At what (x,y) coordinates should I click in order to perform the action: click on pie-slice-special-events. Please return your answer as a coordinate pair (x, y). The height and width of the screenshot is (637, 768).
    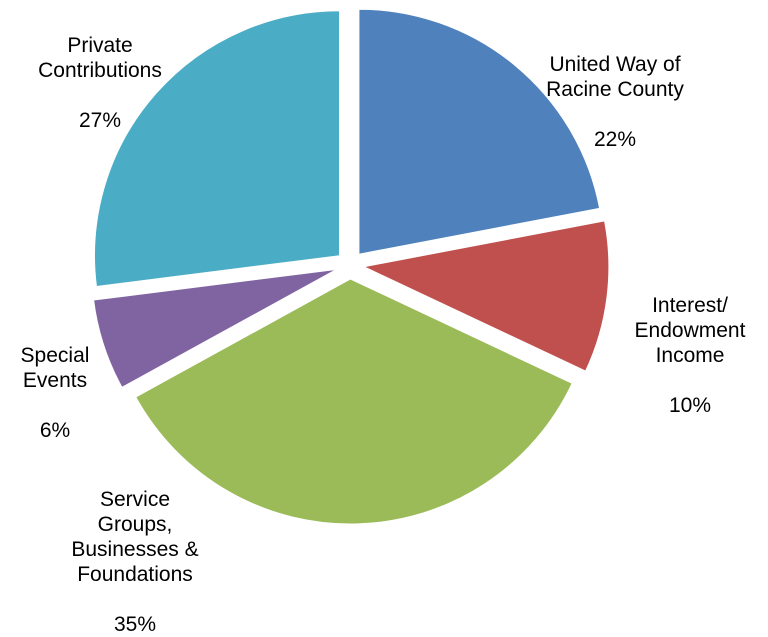
    Looking at the image, I should click on (215, 328).